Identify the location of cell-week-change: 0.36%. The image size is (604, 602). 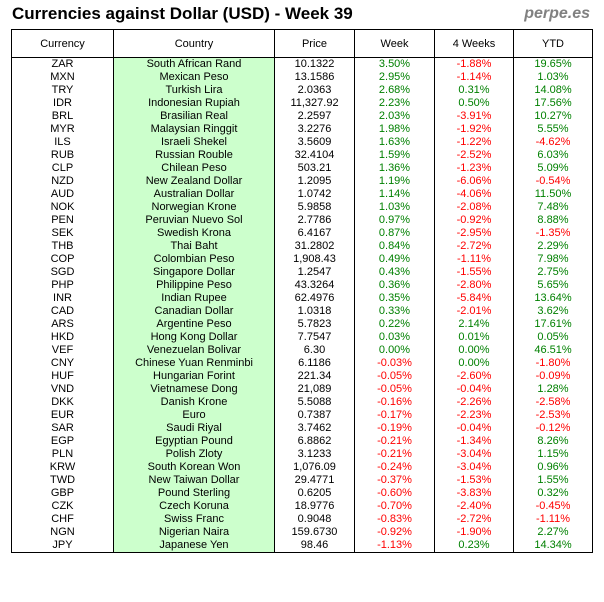
(394, 285).